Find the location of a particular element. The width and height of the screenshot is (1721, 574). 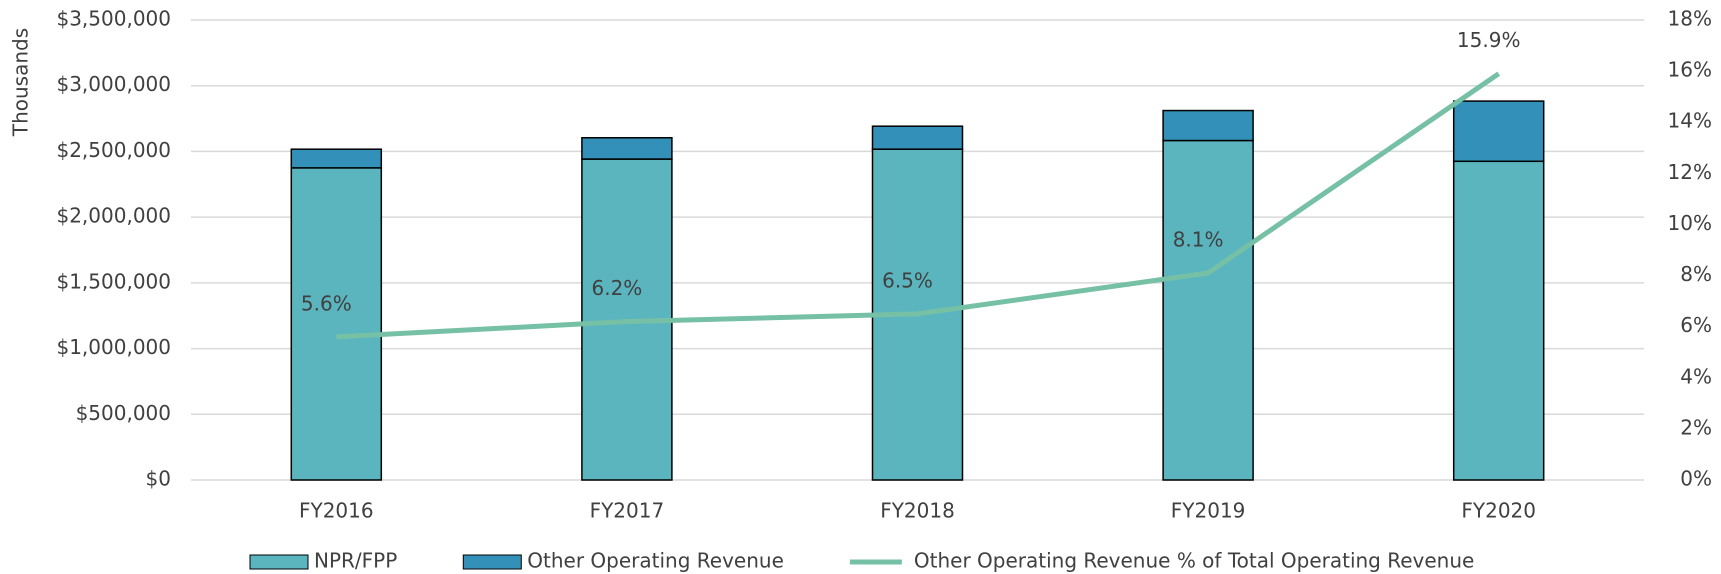

legend-label: NPR/FPP is located at coordinates (355, 561).